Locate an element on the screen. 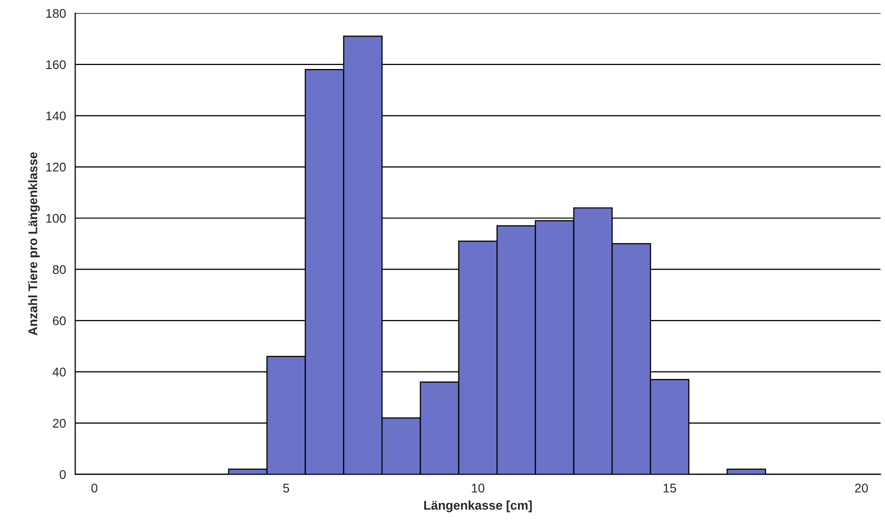 The width and height of the screenshot is (885, 527). y-tick-label: 120 is located at coordinates (56, 167).